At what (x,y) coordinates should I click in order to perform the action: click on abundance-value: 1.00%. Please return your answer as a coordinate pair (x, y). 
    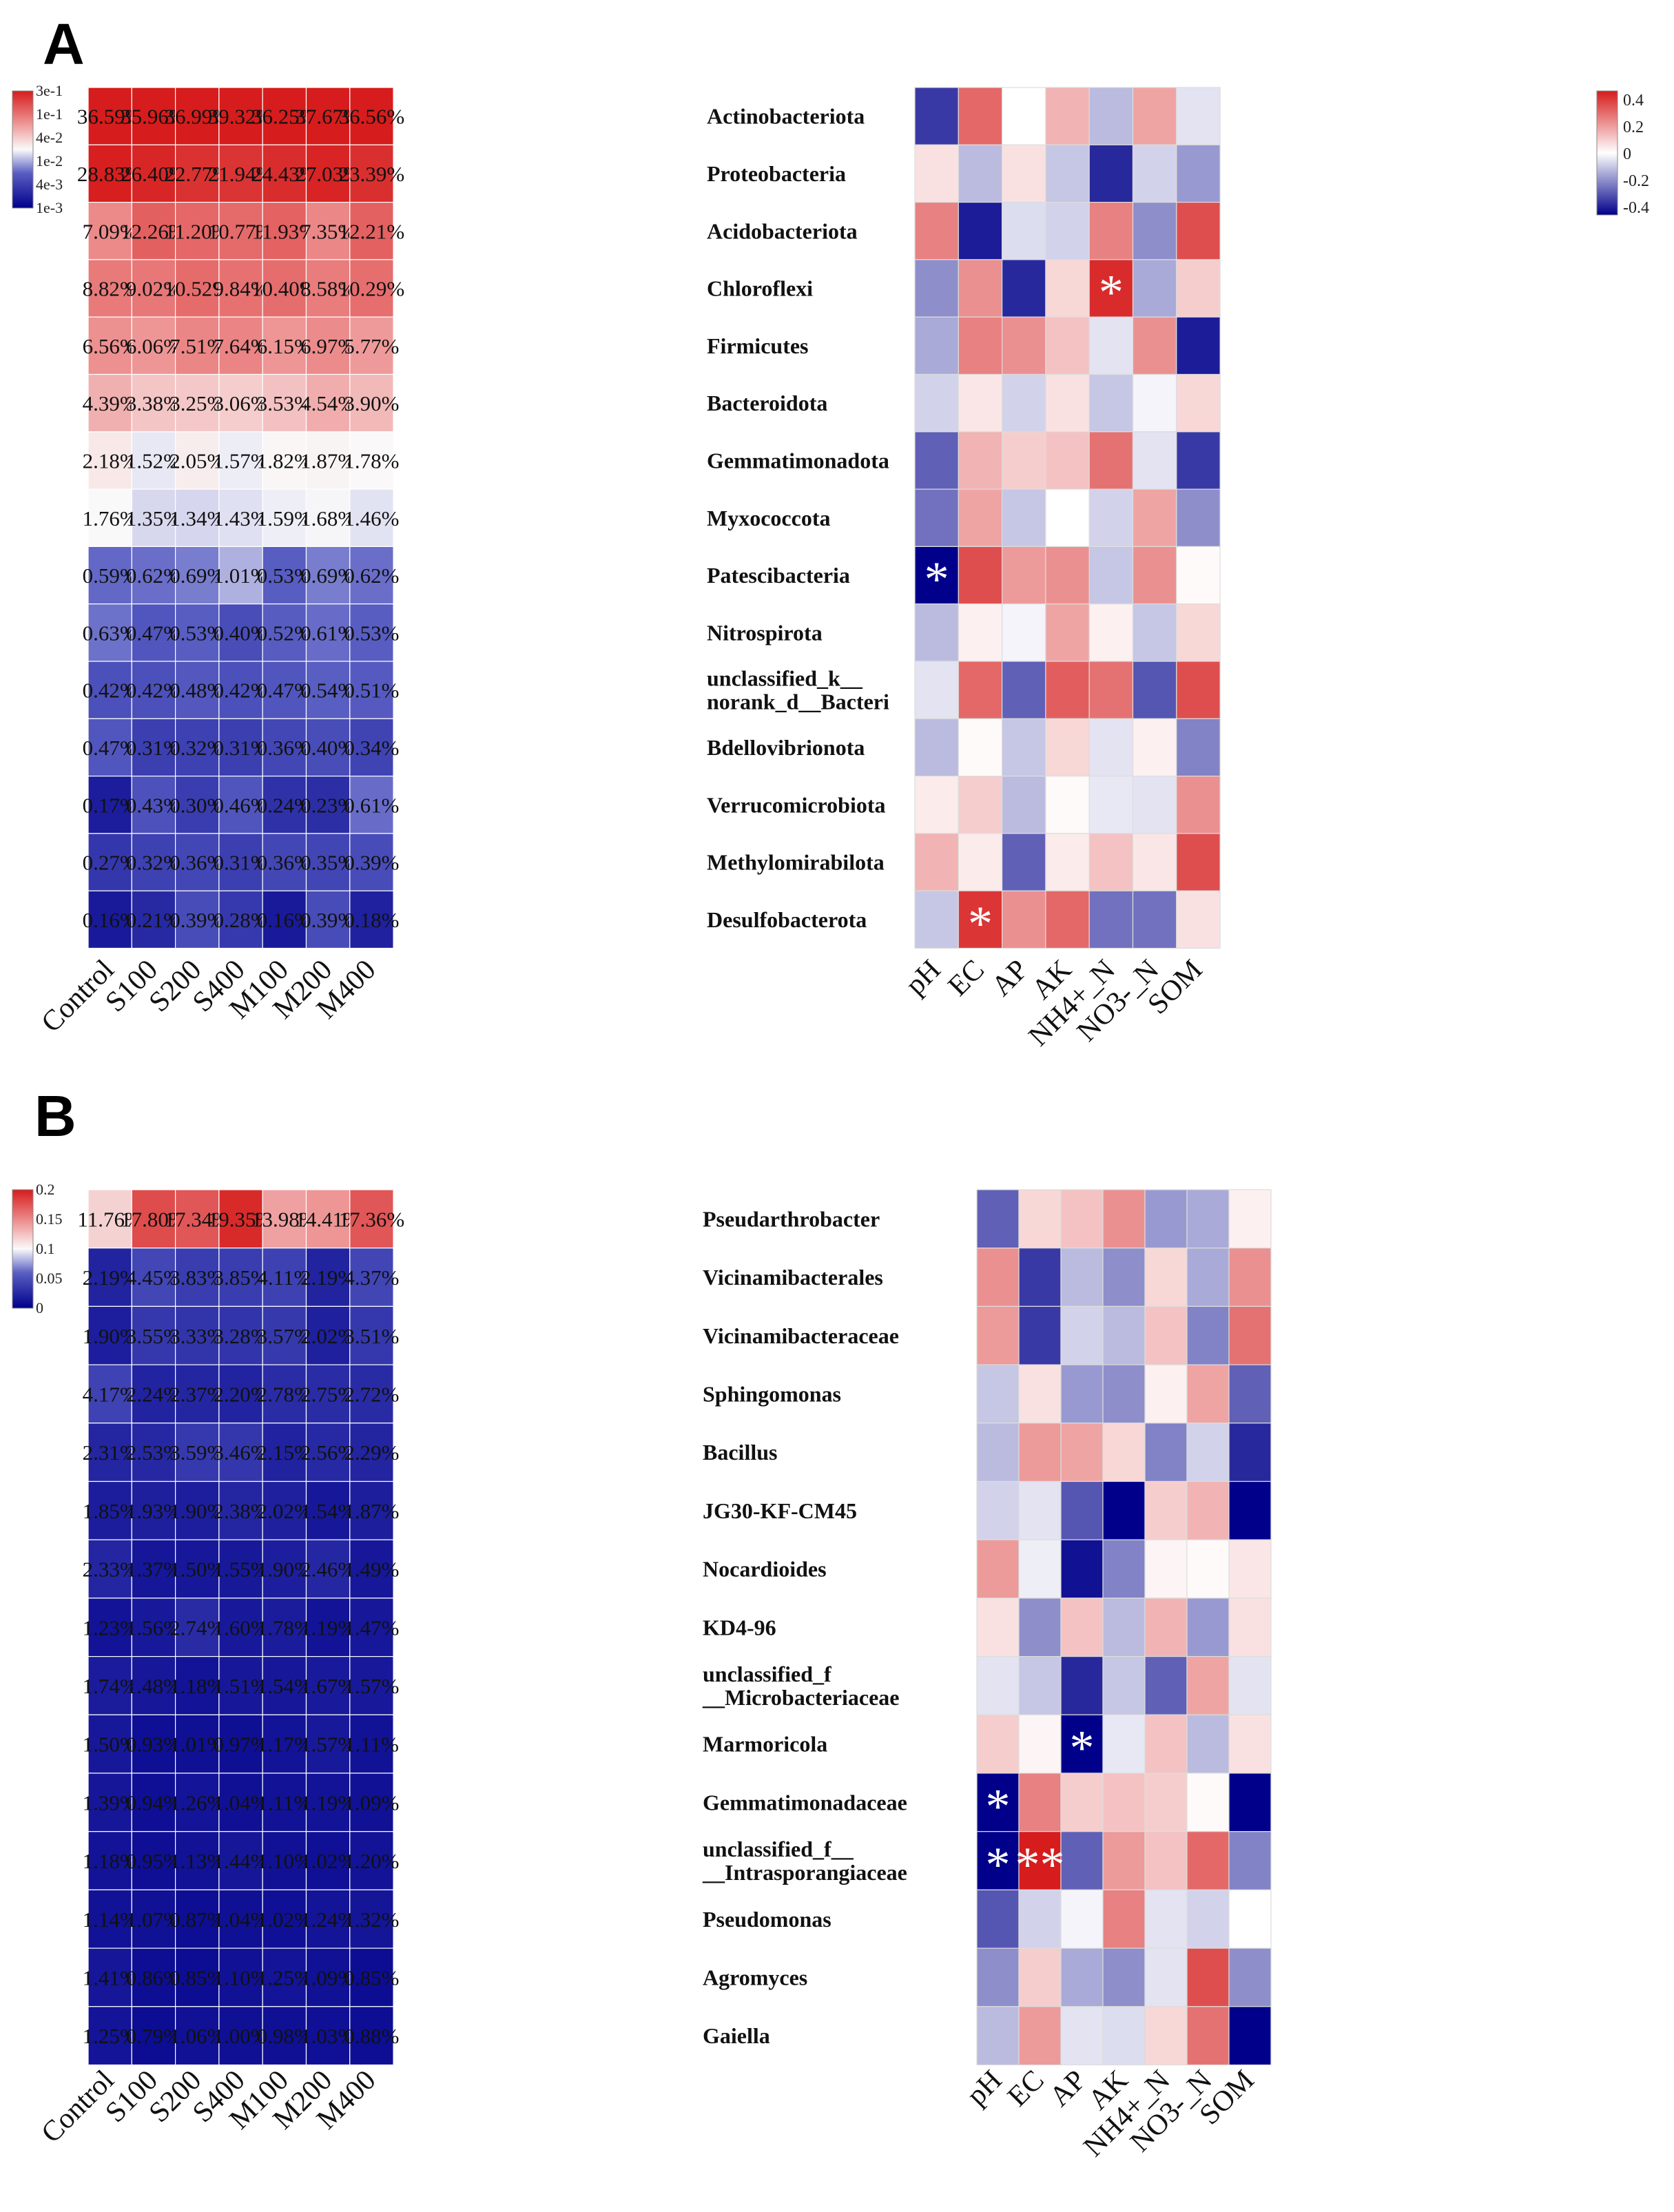
    Looking at the image, I should click on (241, 2036).